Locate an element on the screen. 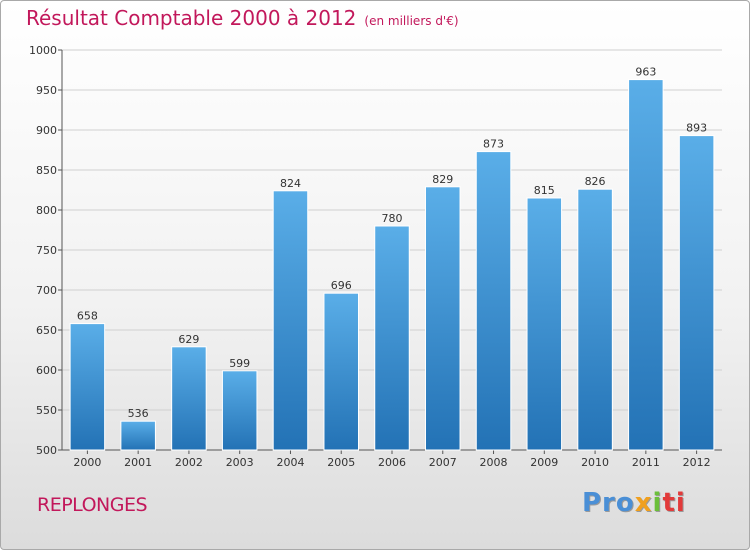 This screenshot has height=550, width=750. bar-value-label: 873 is located at coordinates (493, 144).